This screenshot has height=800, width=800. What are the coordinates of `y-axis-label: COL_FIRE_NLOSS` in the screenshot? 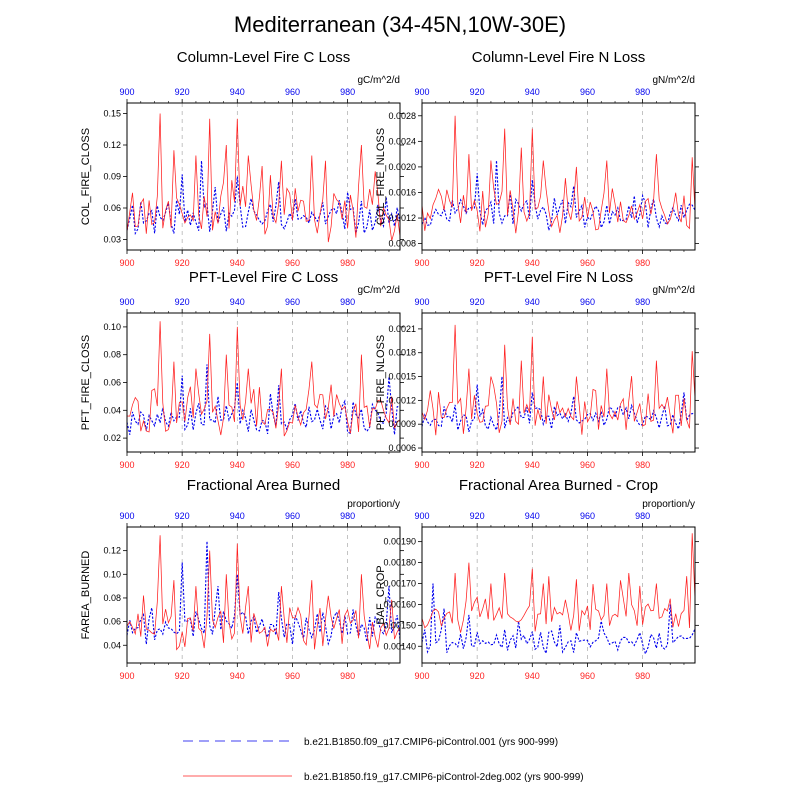 It's located at (381, 176).